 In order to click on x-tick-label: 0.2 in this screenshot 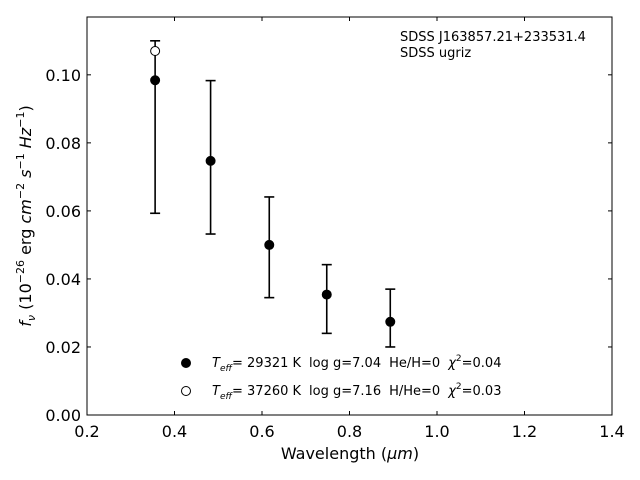, I will do `click(86, 431)`.